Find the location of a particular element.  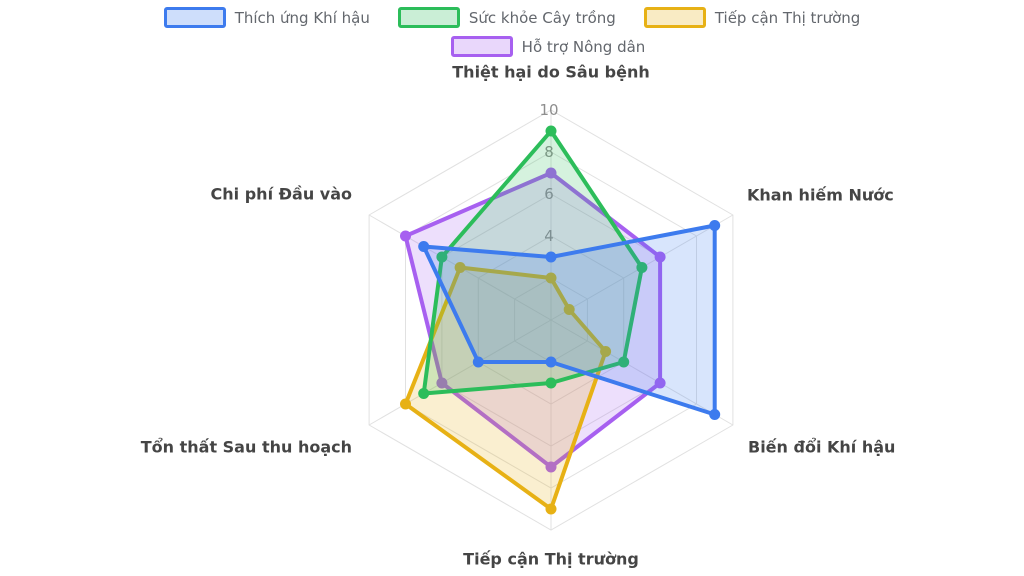

legend-item-climate-adaptation: Thích ứng Khí hậu is located at coordinates (266, 17).